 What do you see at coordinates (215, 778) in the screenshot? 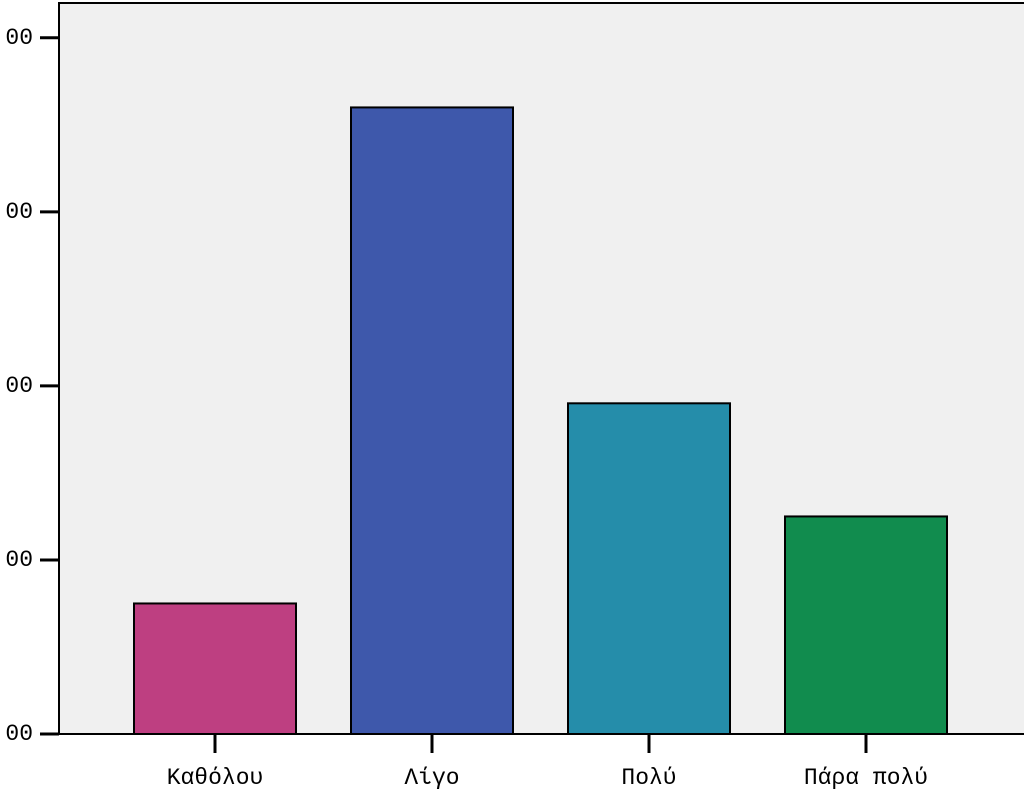
I see `x-tick-label: Καθόλου` at bounding box center [215, 778].